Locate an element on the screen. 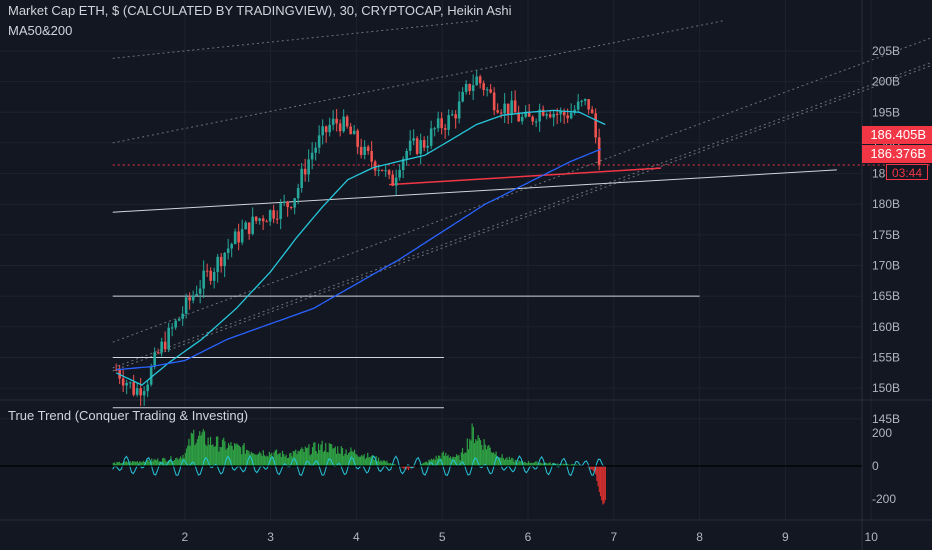 The height and width of the screenshot is (550, 932). indicator-label: MA50&200 is located at coordinates (40, 30).